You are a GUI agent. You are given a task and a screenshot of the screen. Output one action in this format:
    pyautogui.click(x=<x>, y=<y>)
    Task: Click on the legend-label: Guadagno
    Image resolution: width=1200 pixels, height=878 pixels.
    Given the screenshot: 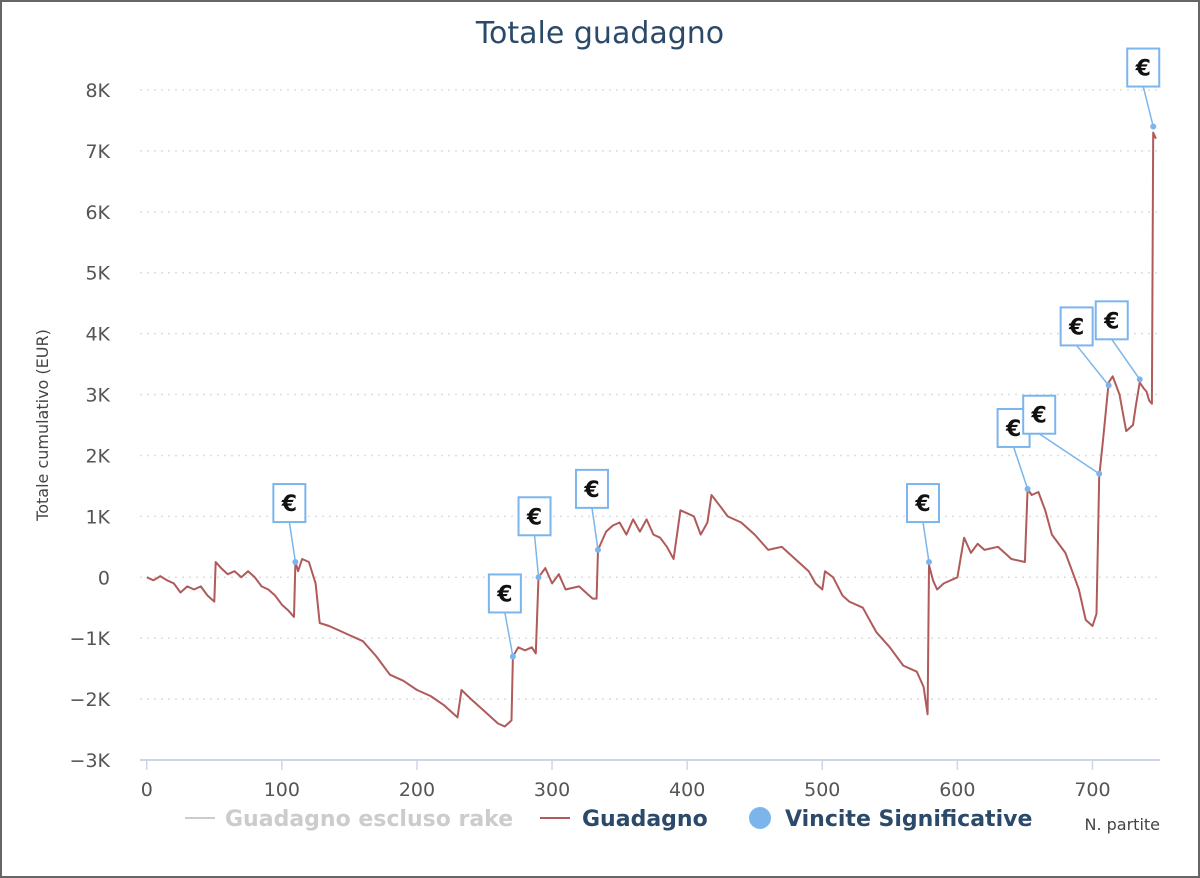 What is the action you would take?
    pyautogui.click(x=645, y=819)
    